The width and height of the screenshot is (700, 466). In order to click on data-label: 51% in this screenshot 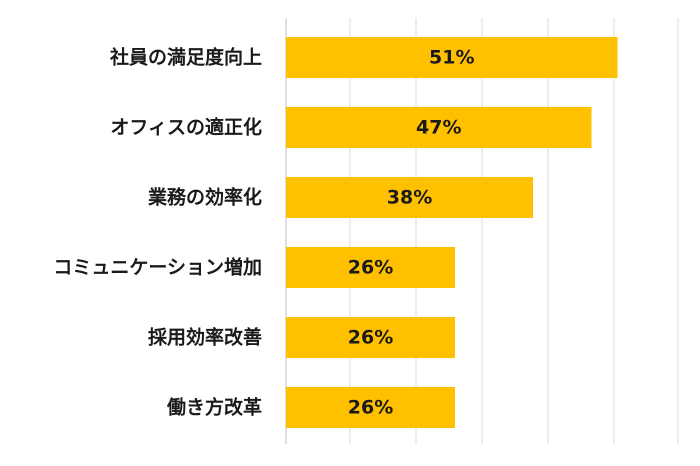, I will do `click(451, 58)`.